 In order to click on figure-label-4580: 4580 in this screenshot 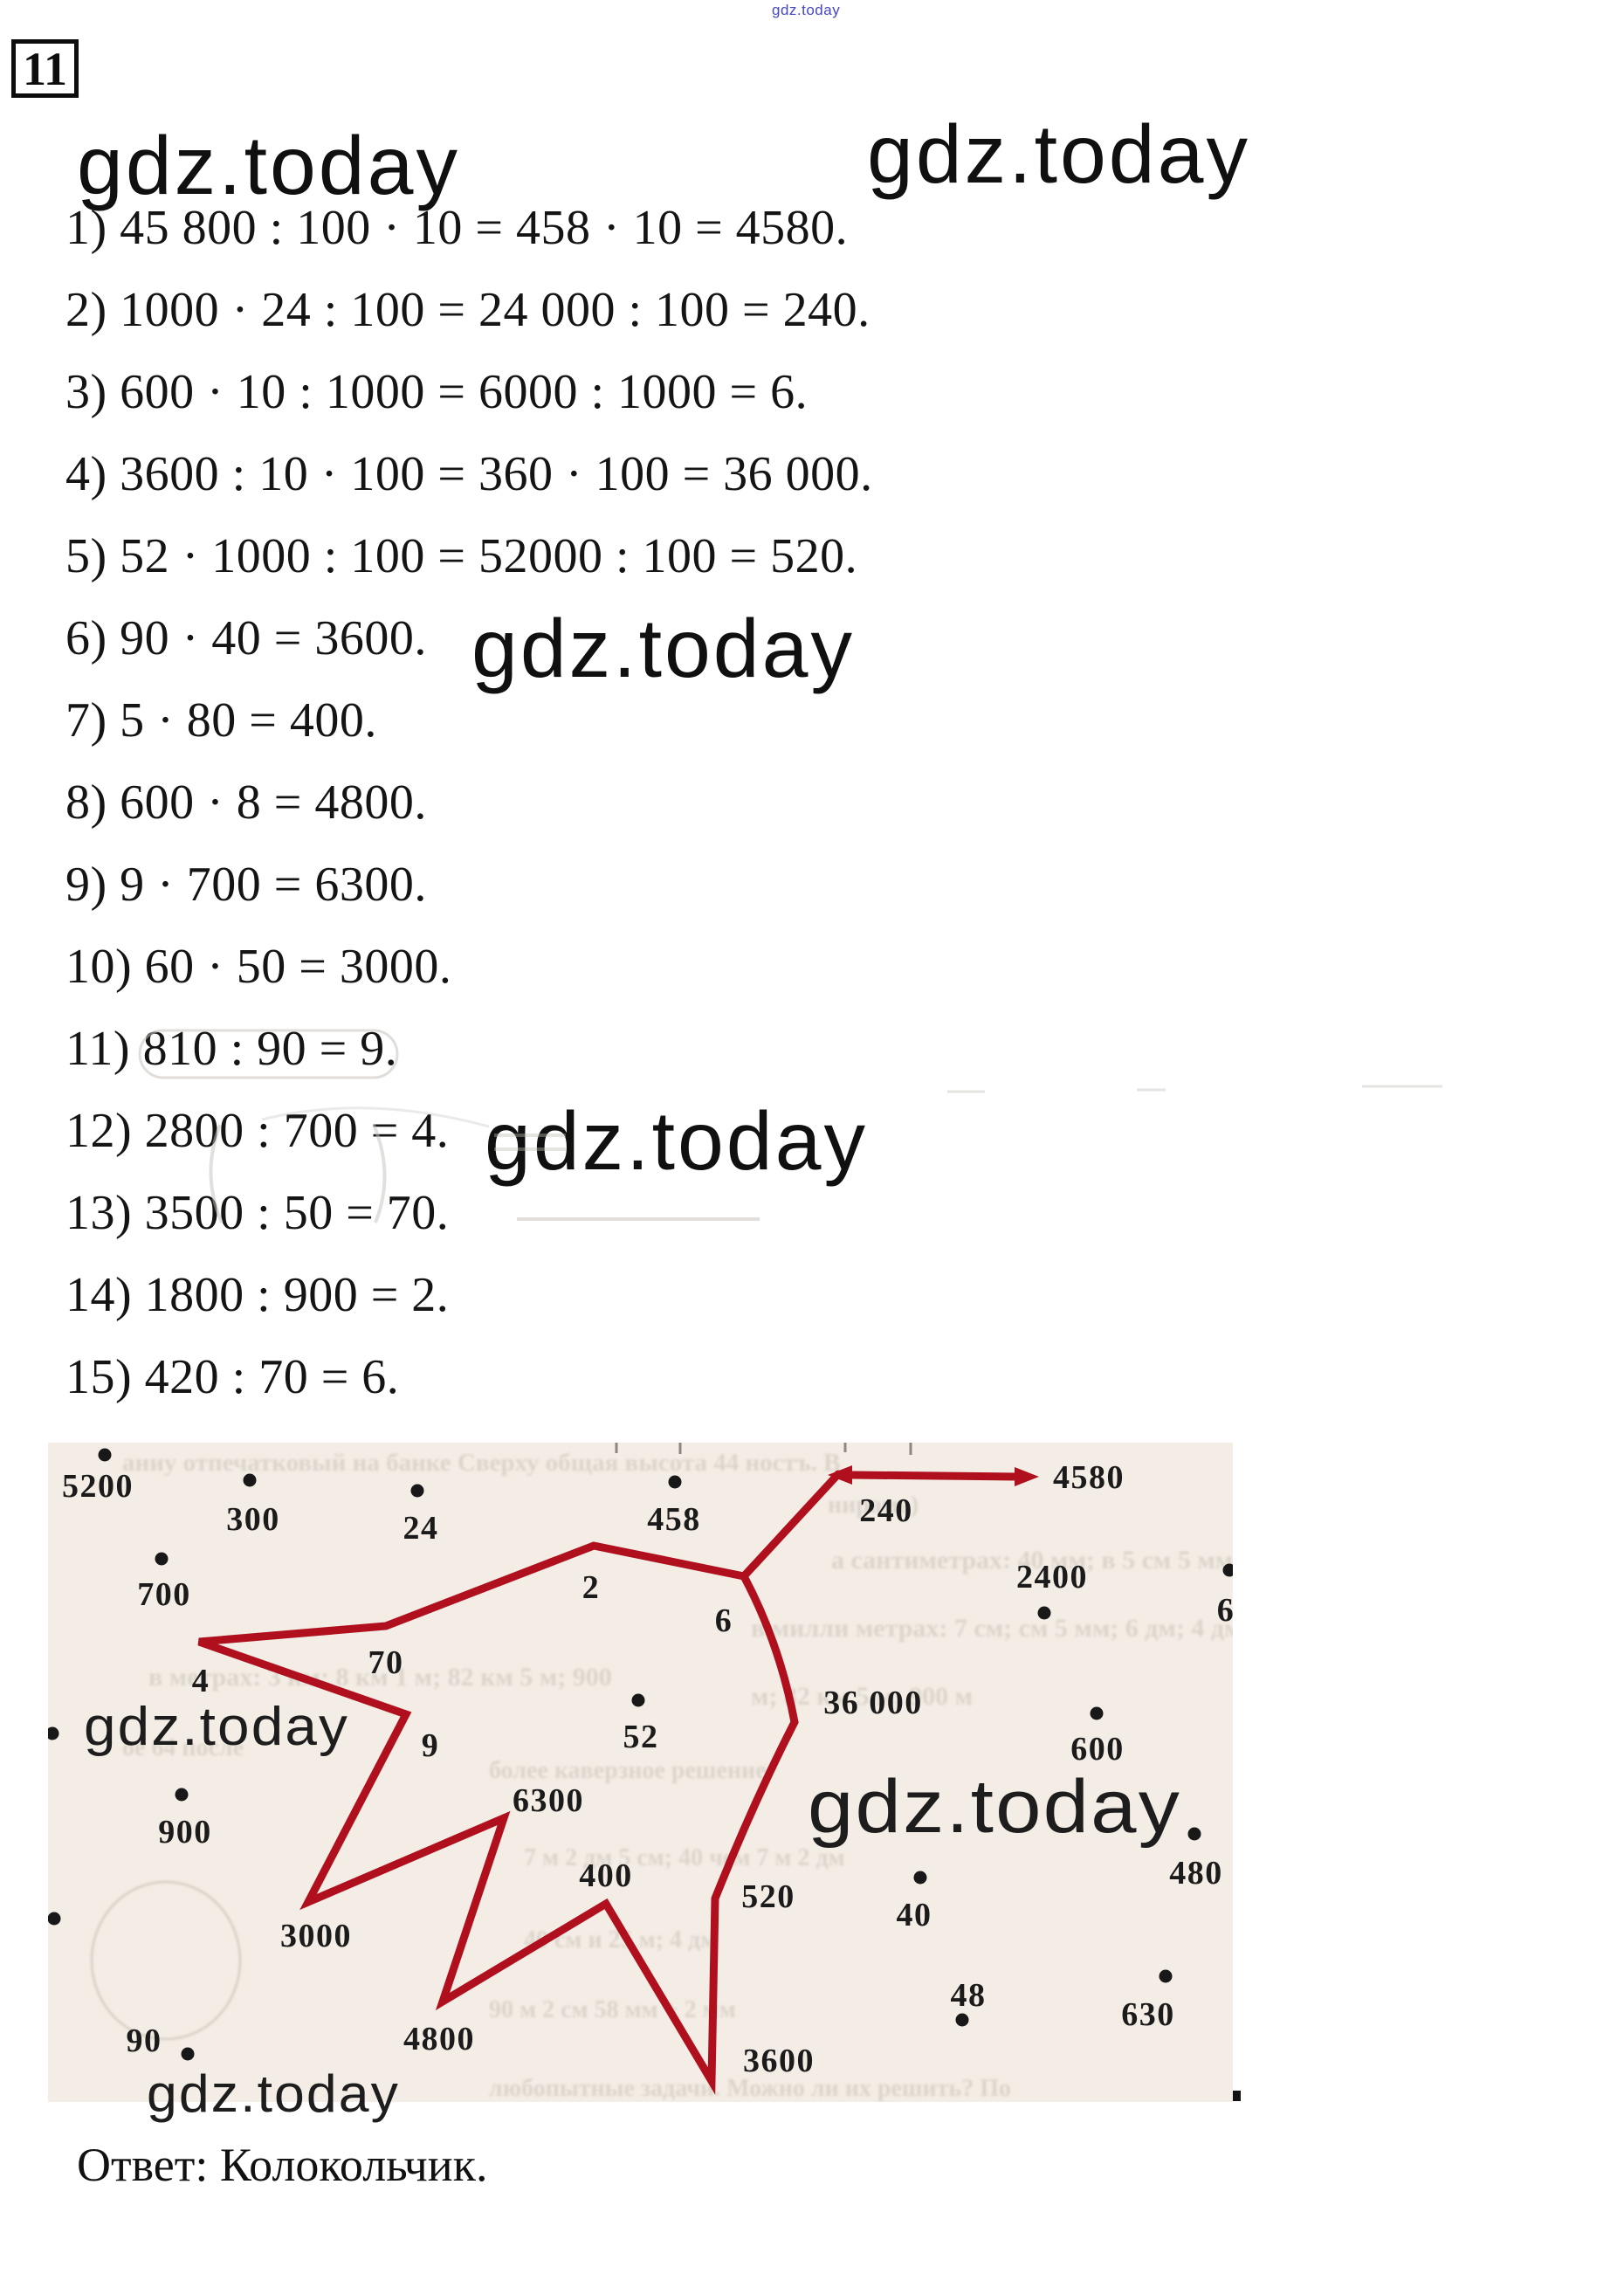, I will do `click(1089, 1477)`.